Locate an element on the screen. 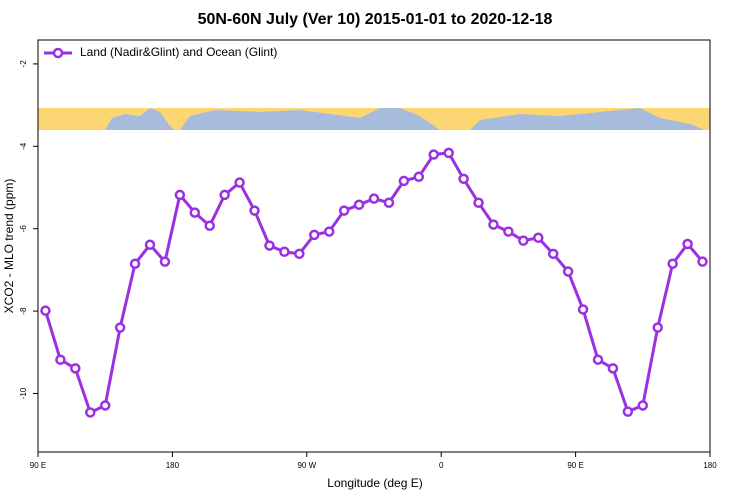 This screenshot has width=750, height=500. x-tick-label: 0 is located at coordinates (441, 465).